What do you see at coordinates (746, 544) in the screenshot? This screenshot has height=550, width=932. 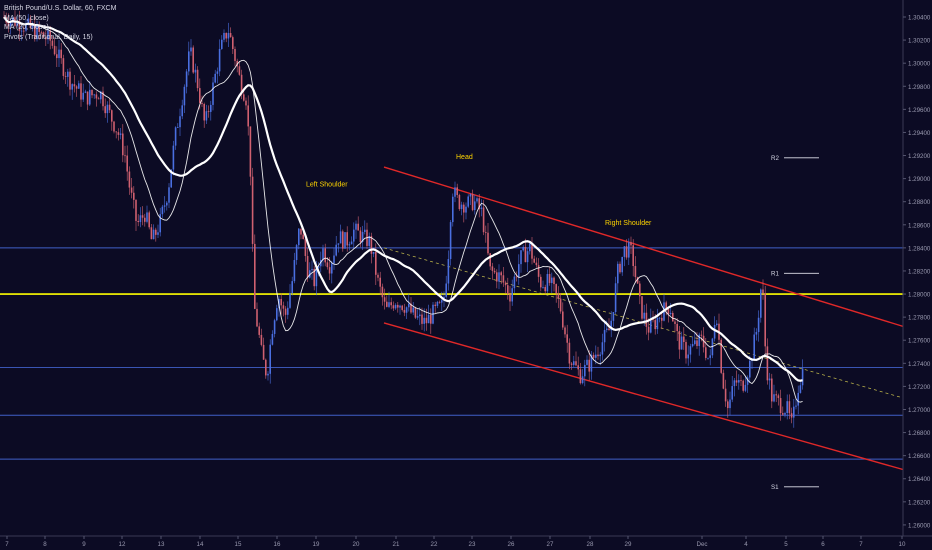 I see `x-tick-label: 4` at bounding box center [746, 544].